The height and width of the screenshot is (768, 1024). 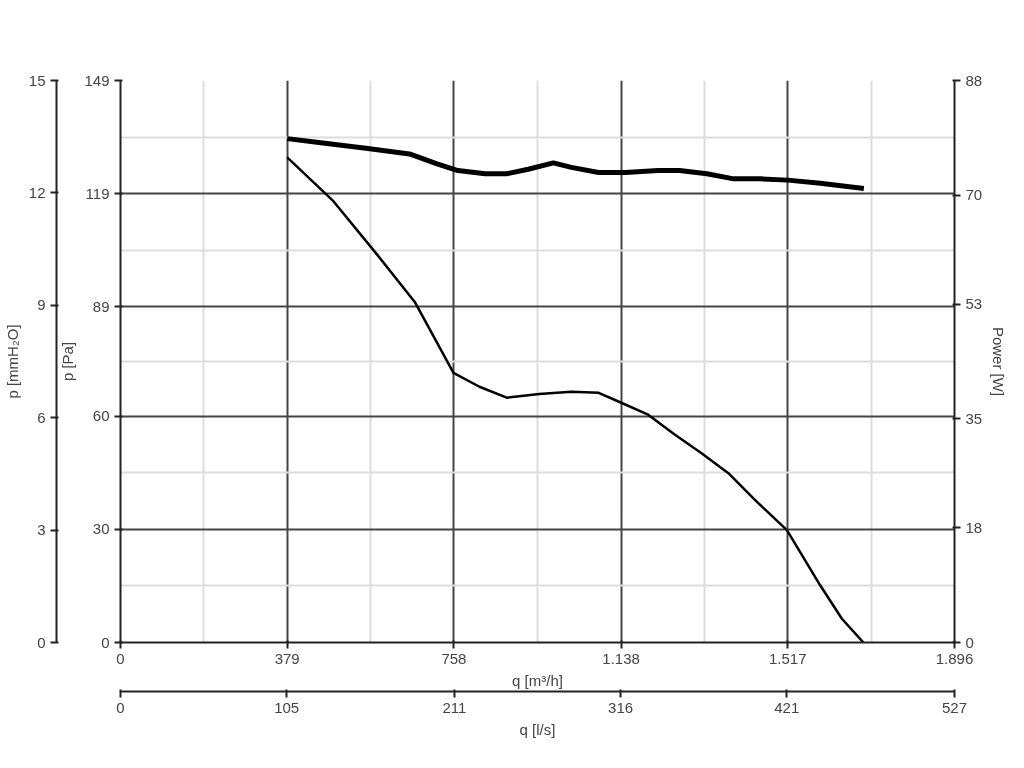 I want to click on x2-tick-label: 421, so click(x=787, y=707).